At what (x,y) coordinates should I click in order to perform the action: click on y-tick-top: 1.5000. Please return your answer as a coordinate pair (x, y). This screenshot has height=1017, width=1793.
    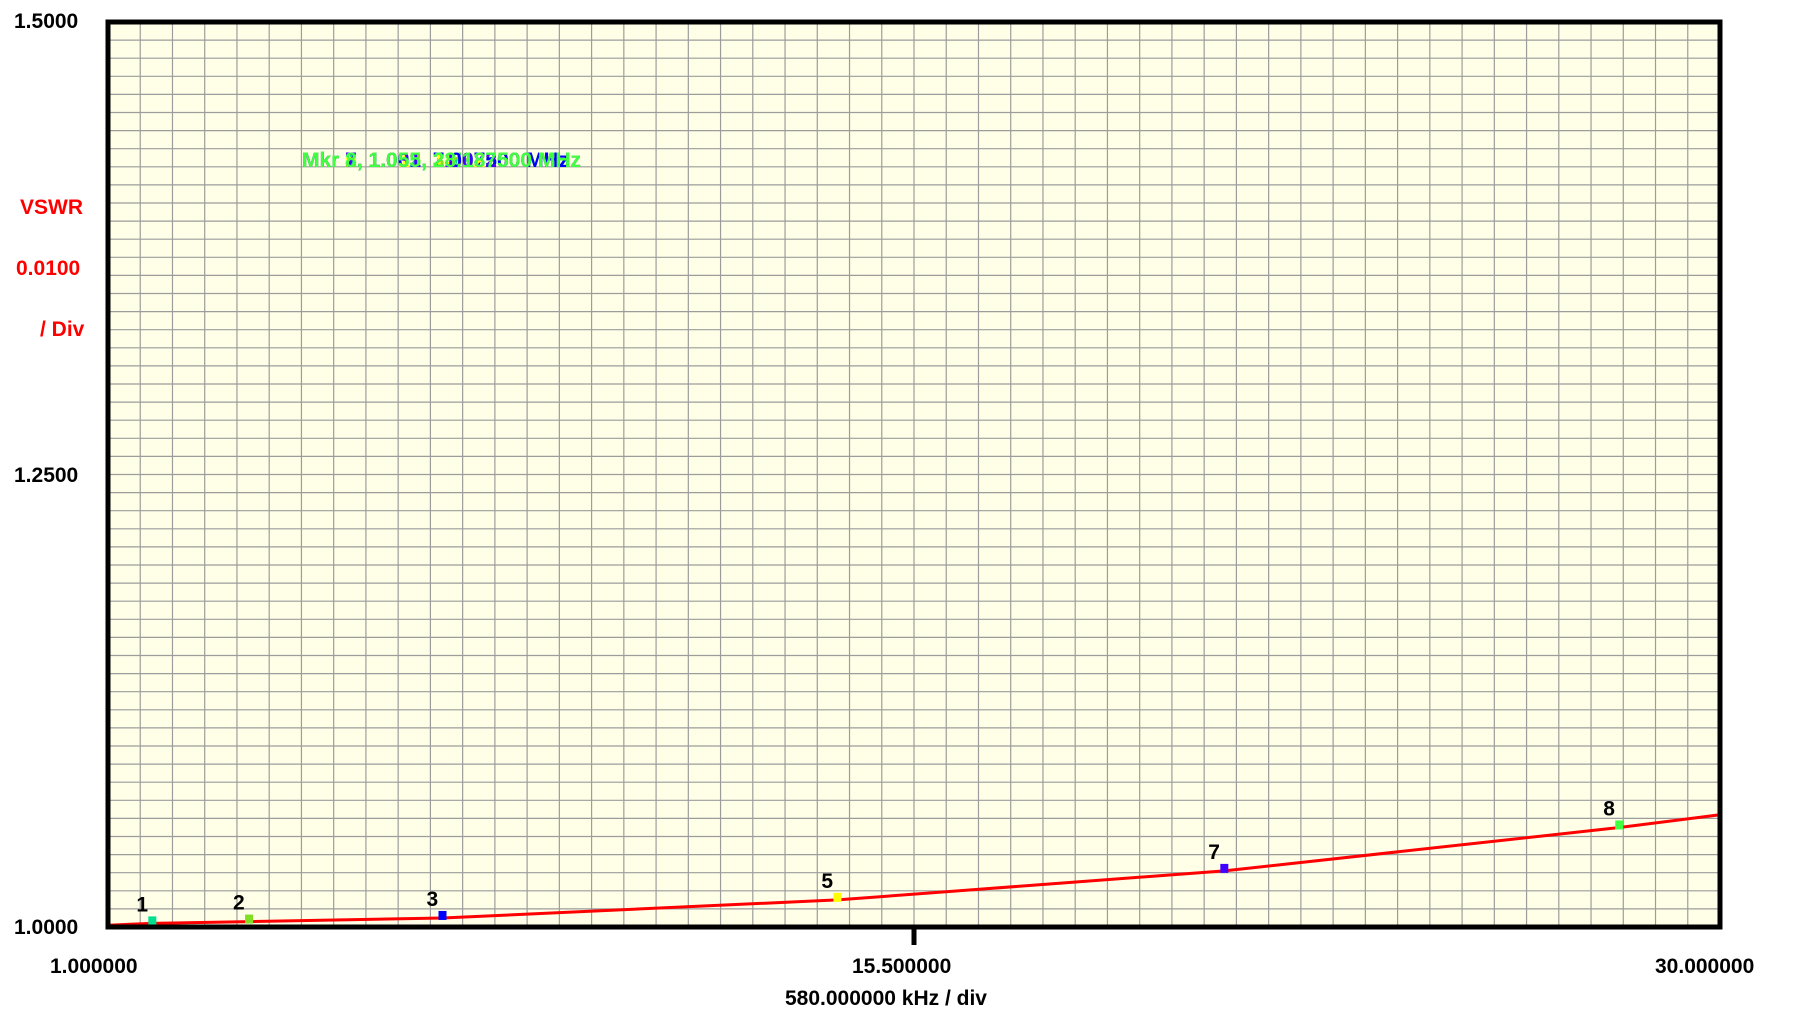
    Looking at the image, I should click on (46, 21).